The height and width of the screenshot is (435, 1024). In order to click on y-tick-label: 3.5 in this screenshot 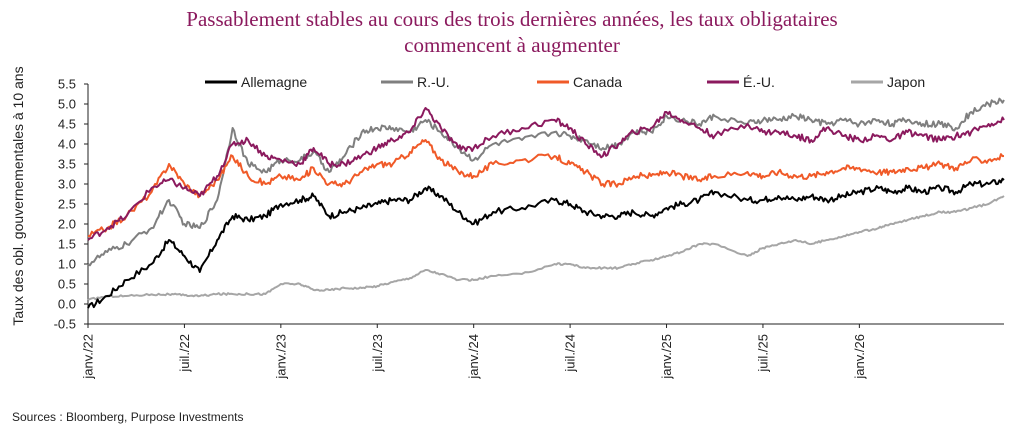, I will do `click(67, 164)`.